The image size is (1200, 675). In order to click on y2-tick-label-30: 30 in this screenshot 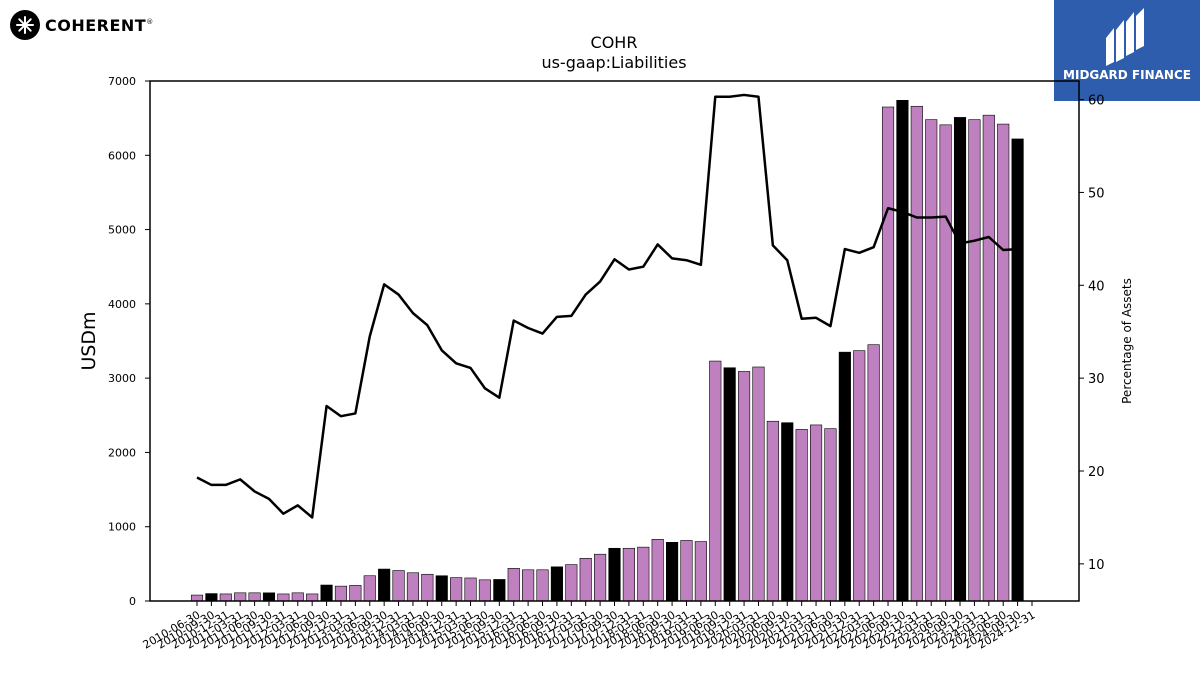, I will do `click(1096, 379)`.